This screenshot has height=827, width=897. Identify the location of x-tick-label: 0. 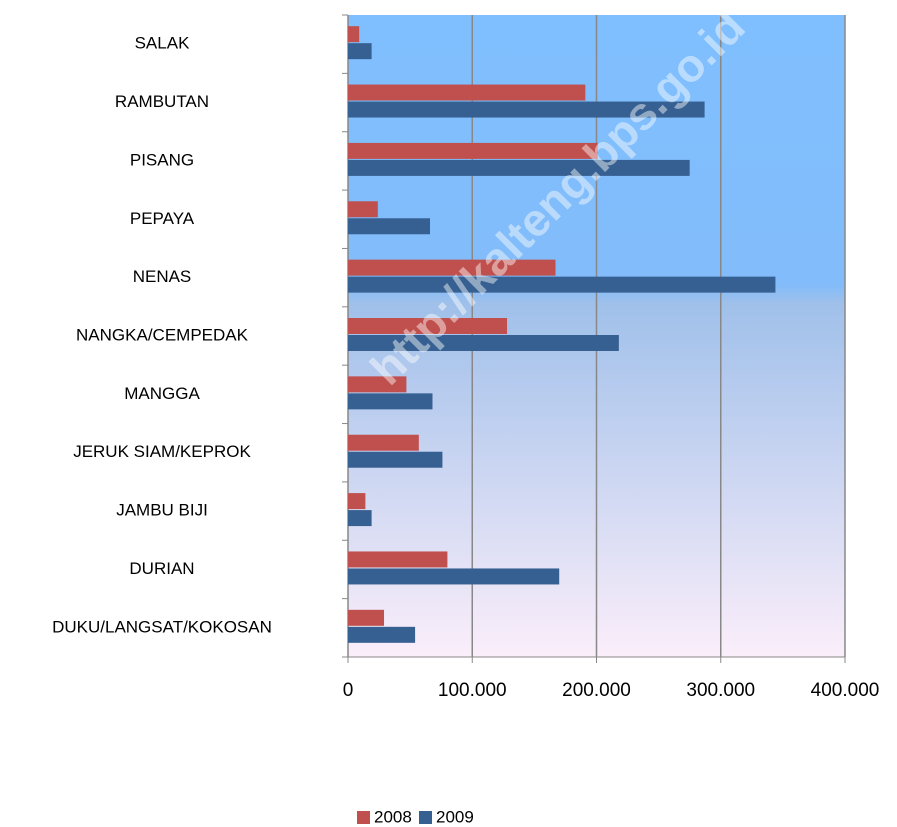
(348, 690).